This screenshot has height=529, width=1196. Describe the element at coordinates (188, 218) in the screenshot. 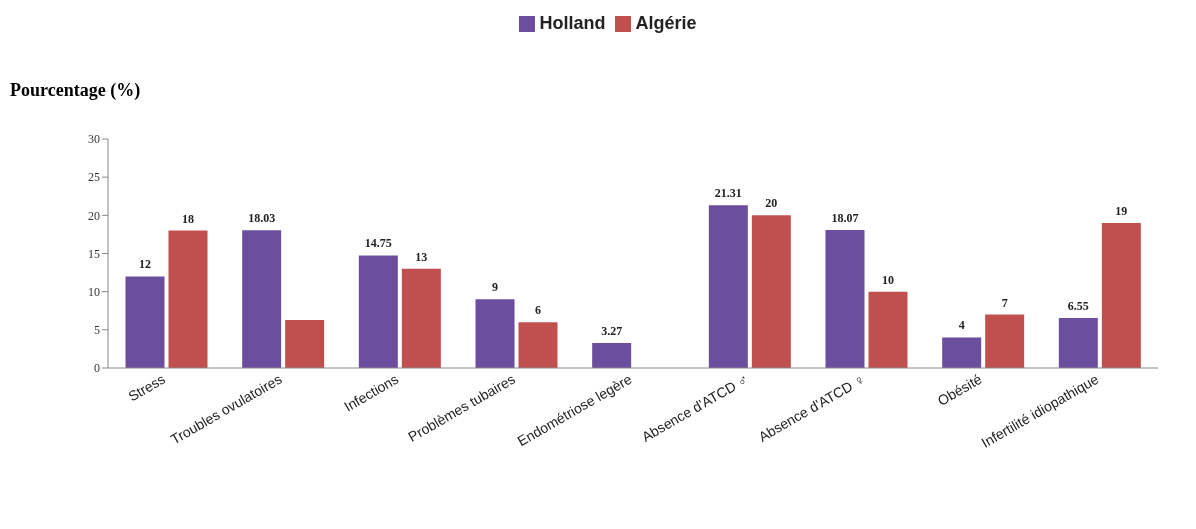

I see `data-label: 18` at that location.